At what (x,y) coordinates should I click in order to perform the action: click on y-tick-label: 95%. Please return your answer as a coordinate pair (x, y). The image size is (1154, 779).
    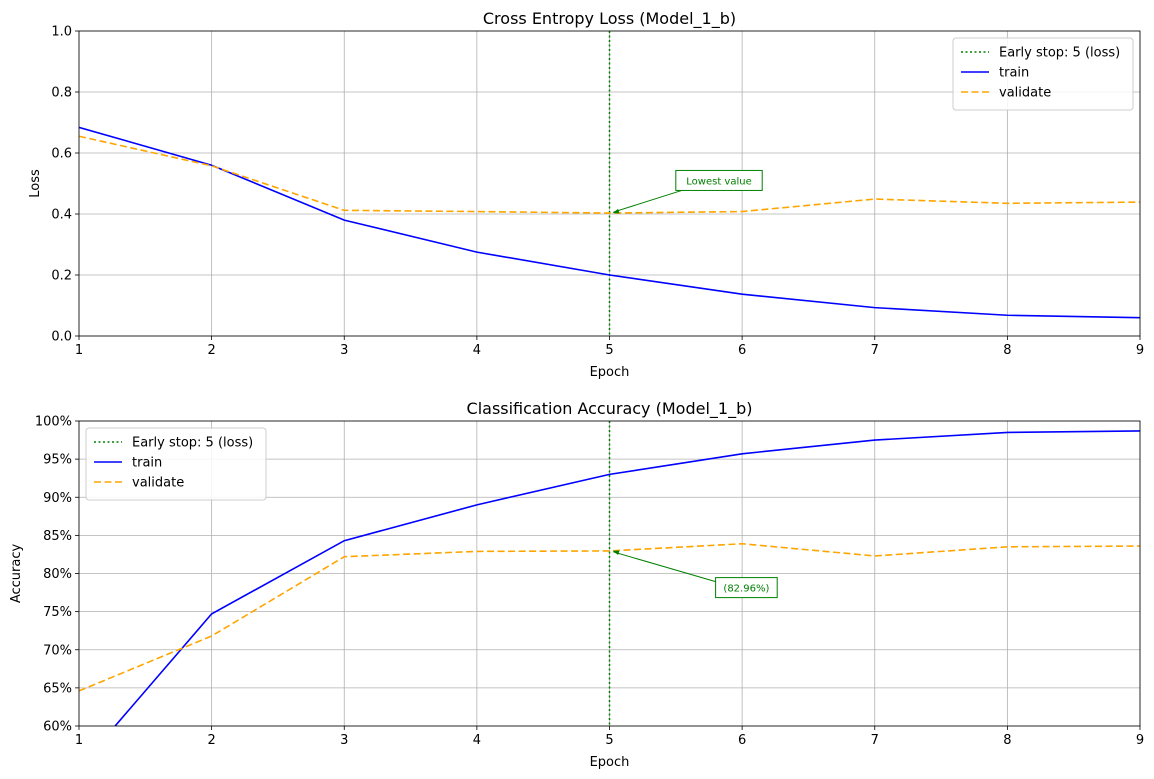
    Looking at the image, I should click on (57, 460).